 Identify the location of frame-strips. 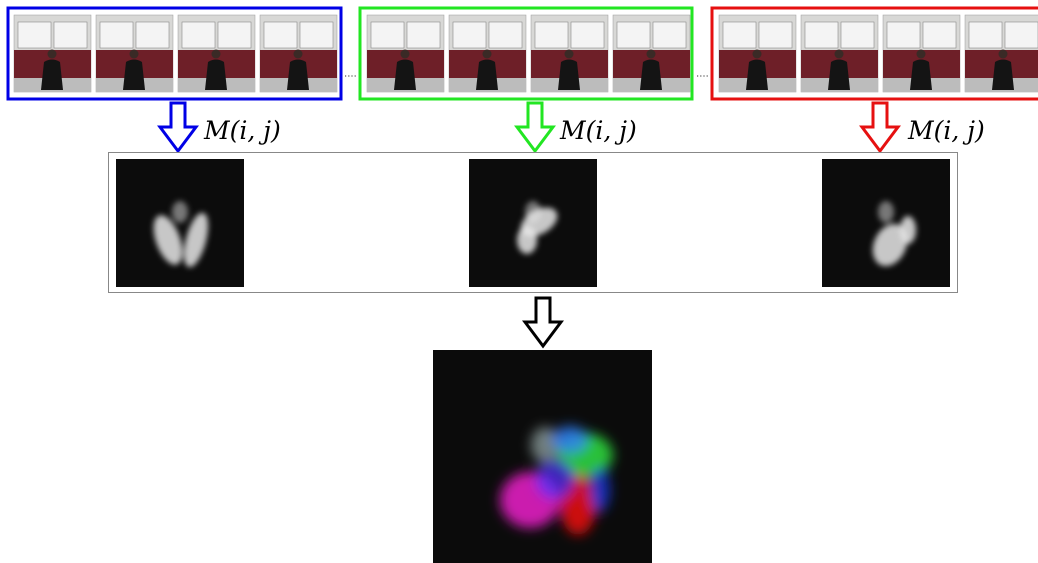
(525, 53).